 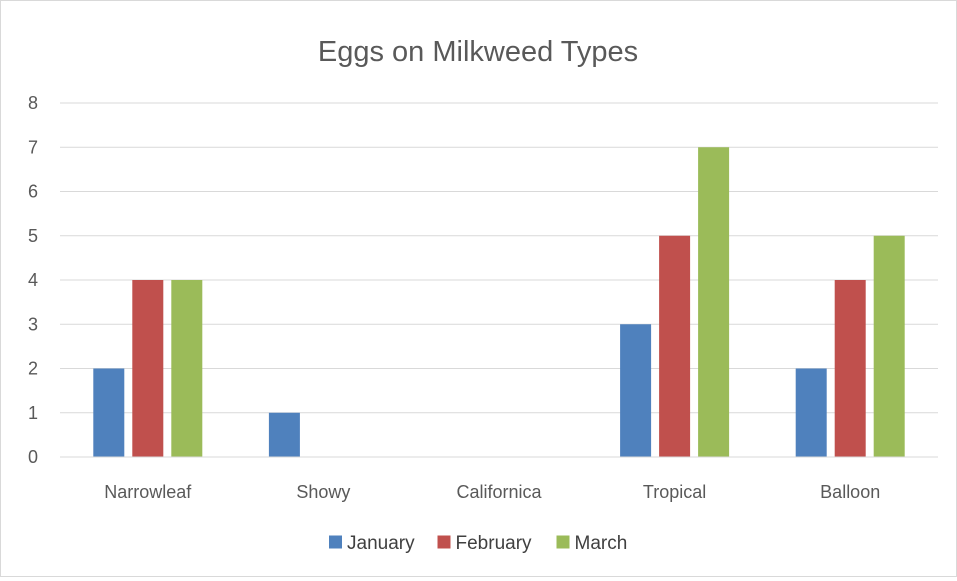 I want to click on bar-tropical-january, so click(x=636, y=390).